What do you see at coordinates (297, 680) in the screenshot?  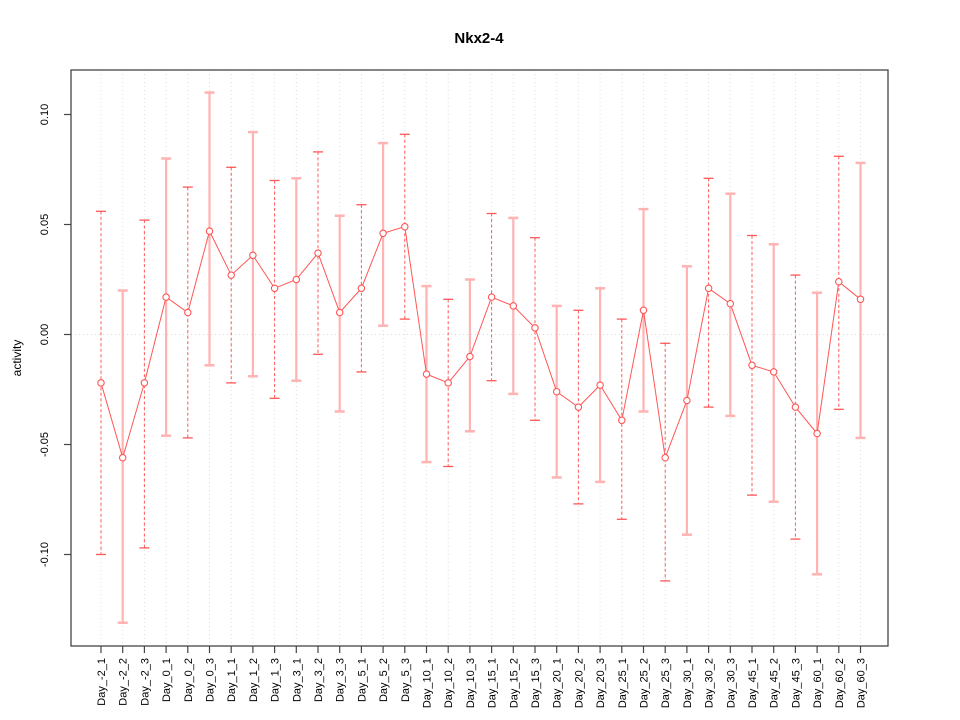 I see `x-tick-label: Day_3_1` at bounding box center [297, 680].